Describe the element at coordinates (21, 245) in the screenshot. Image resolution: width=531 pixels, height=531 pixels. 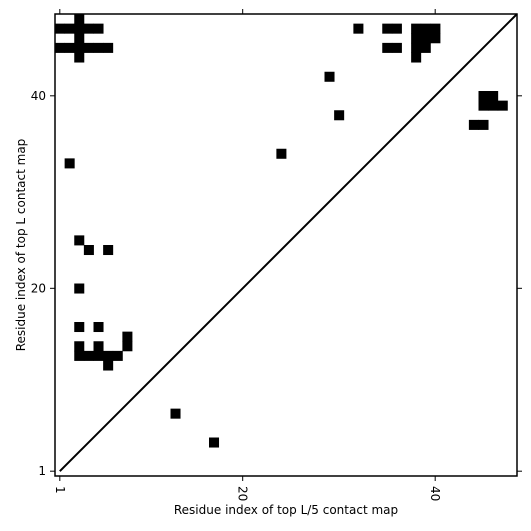
I see `y-axis-label: Residue index of top L contact map` at that location.